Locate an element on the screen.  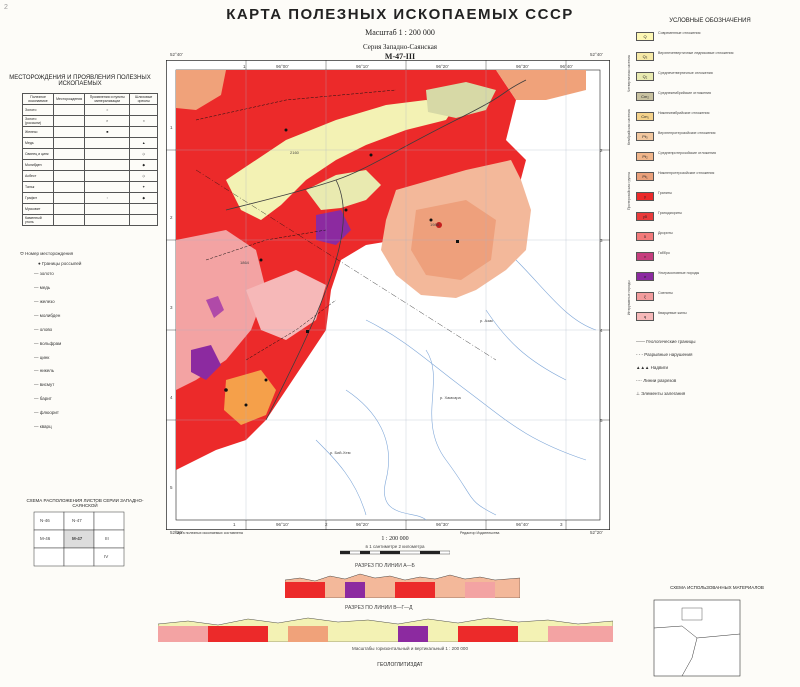
right-tick-2: 3 is located at coordinates (601, 240).